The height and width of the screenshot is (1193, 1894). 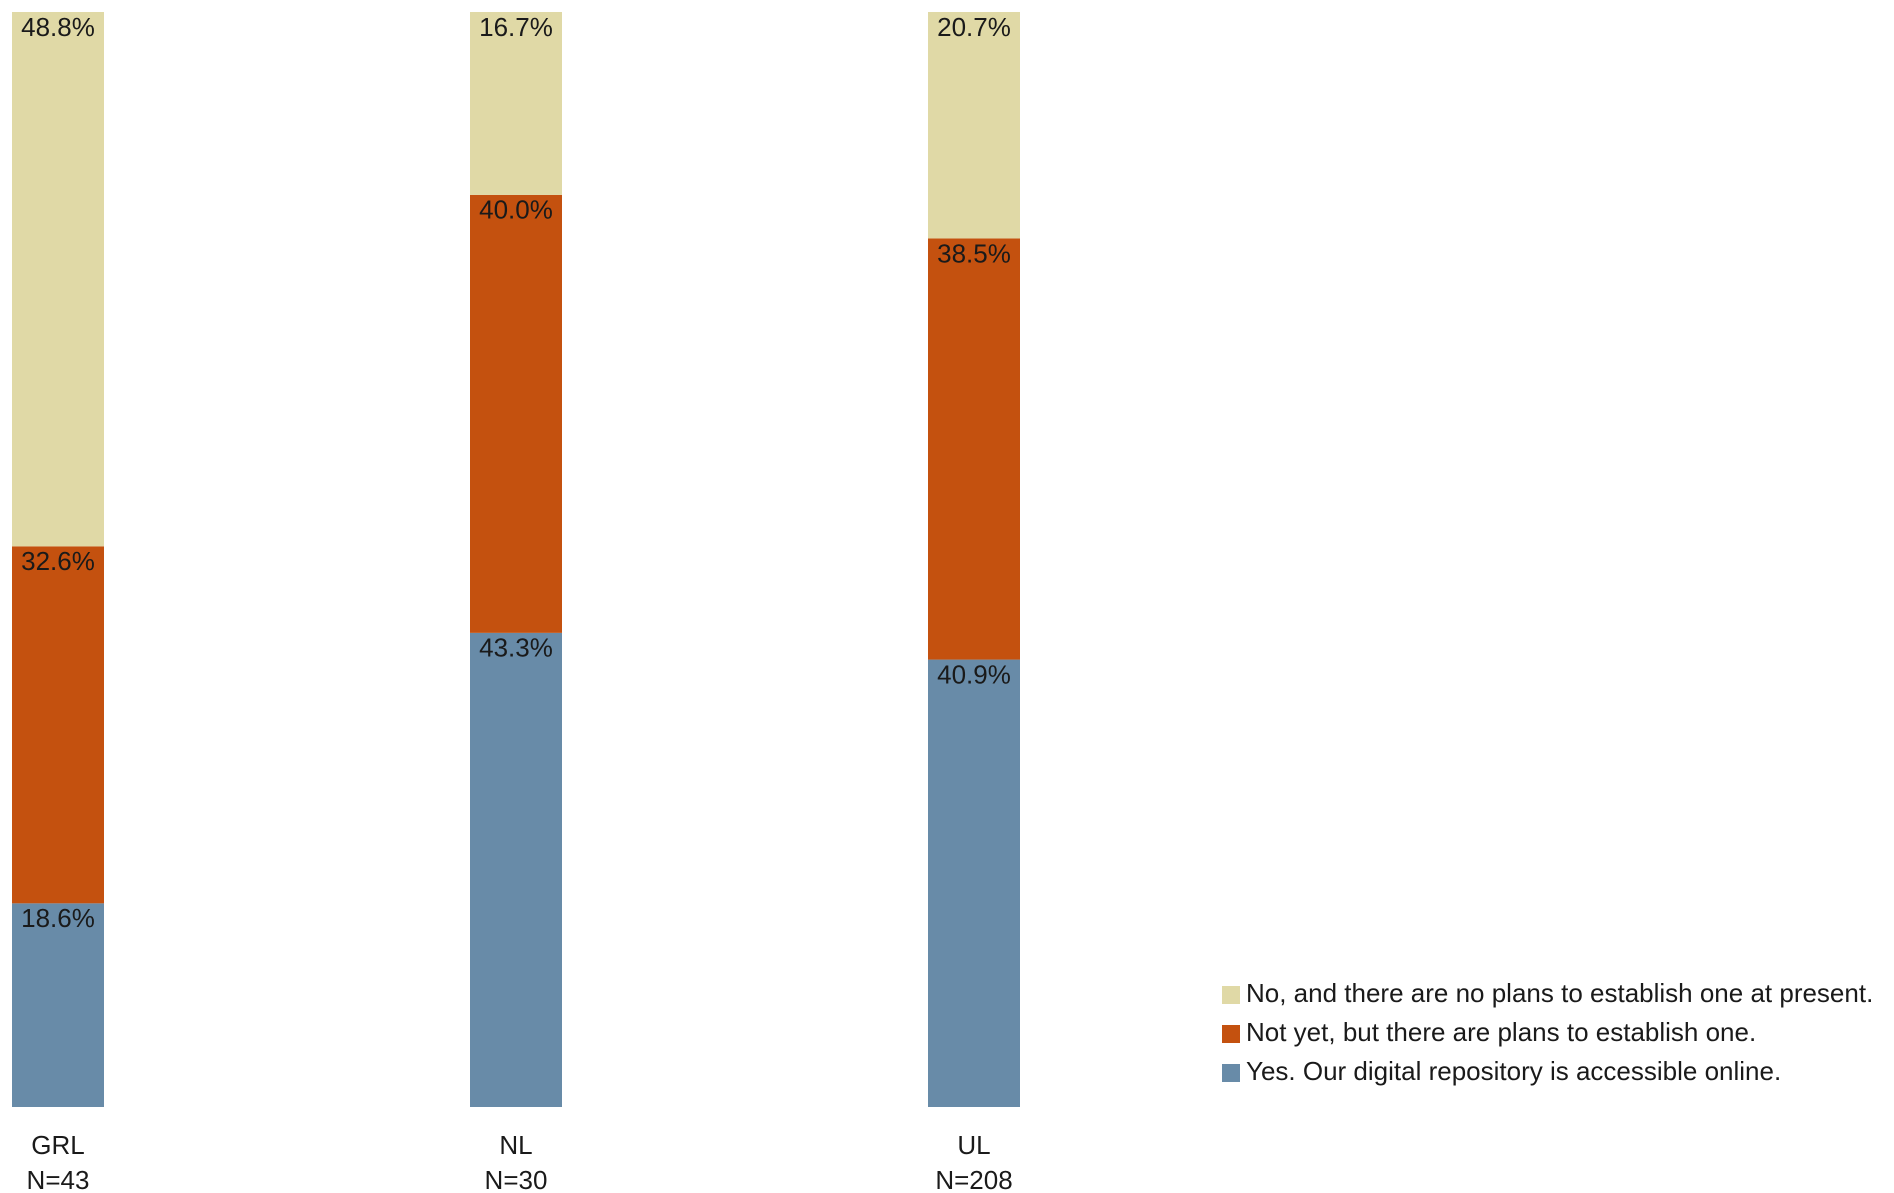 I want to click on data-label-grl-s0: 18.6%, so click(x=58, y=918).